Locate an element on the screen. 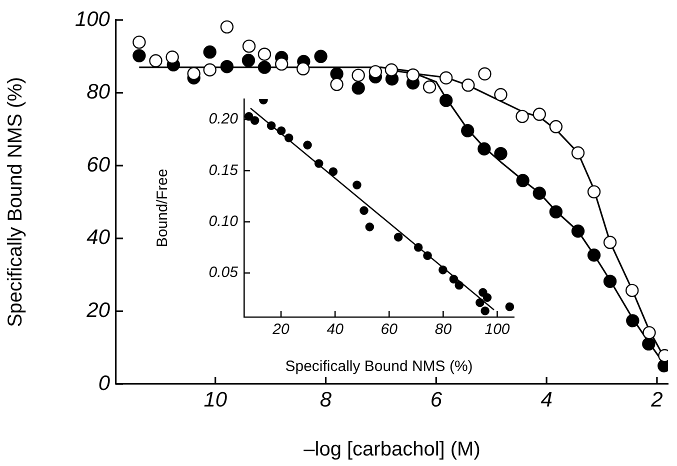 This screenshot has width=677, height=466. y-tick-label: 0.05 is located at coordinates (223, 273).